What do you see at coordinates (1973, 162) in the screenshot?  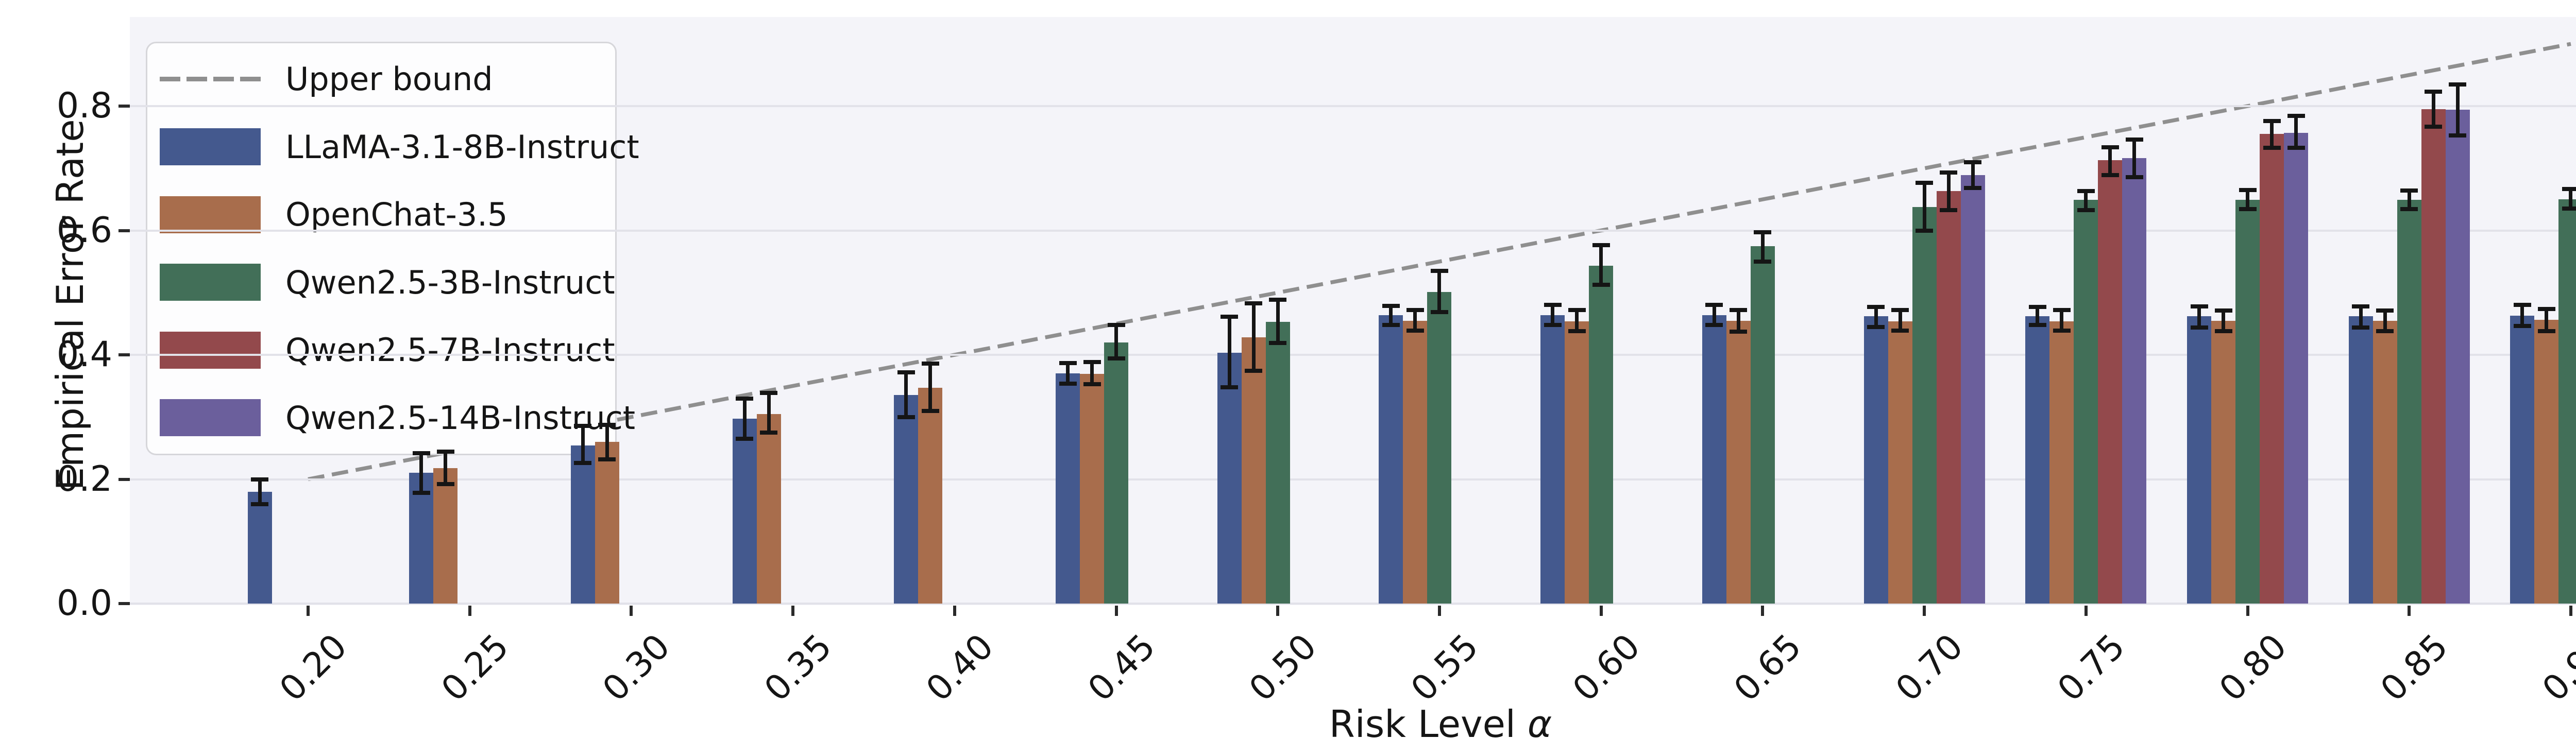 I see `errorbar-cap-high-Qwen2.5-14B-Instruct-0.70` at bounding box center [1973, 162].